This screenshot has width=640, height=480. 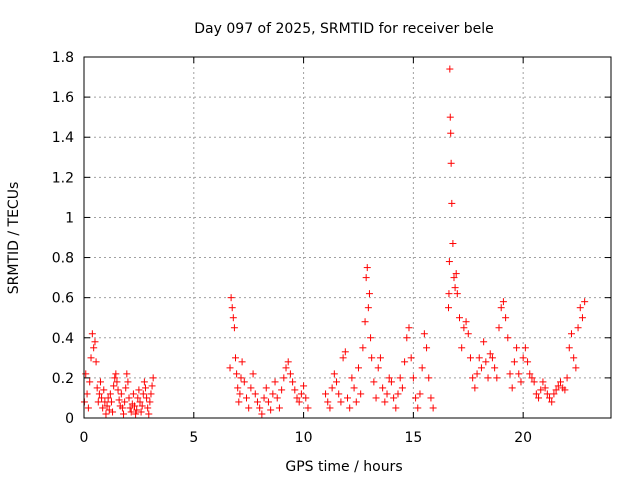 I want to click on x-tick-label: 15, so click(x=413, y=438).